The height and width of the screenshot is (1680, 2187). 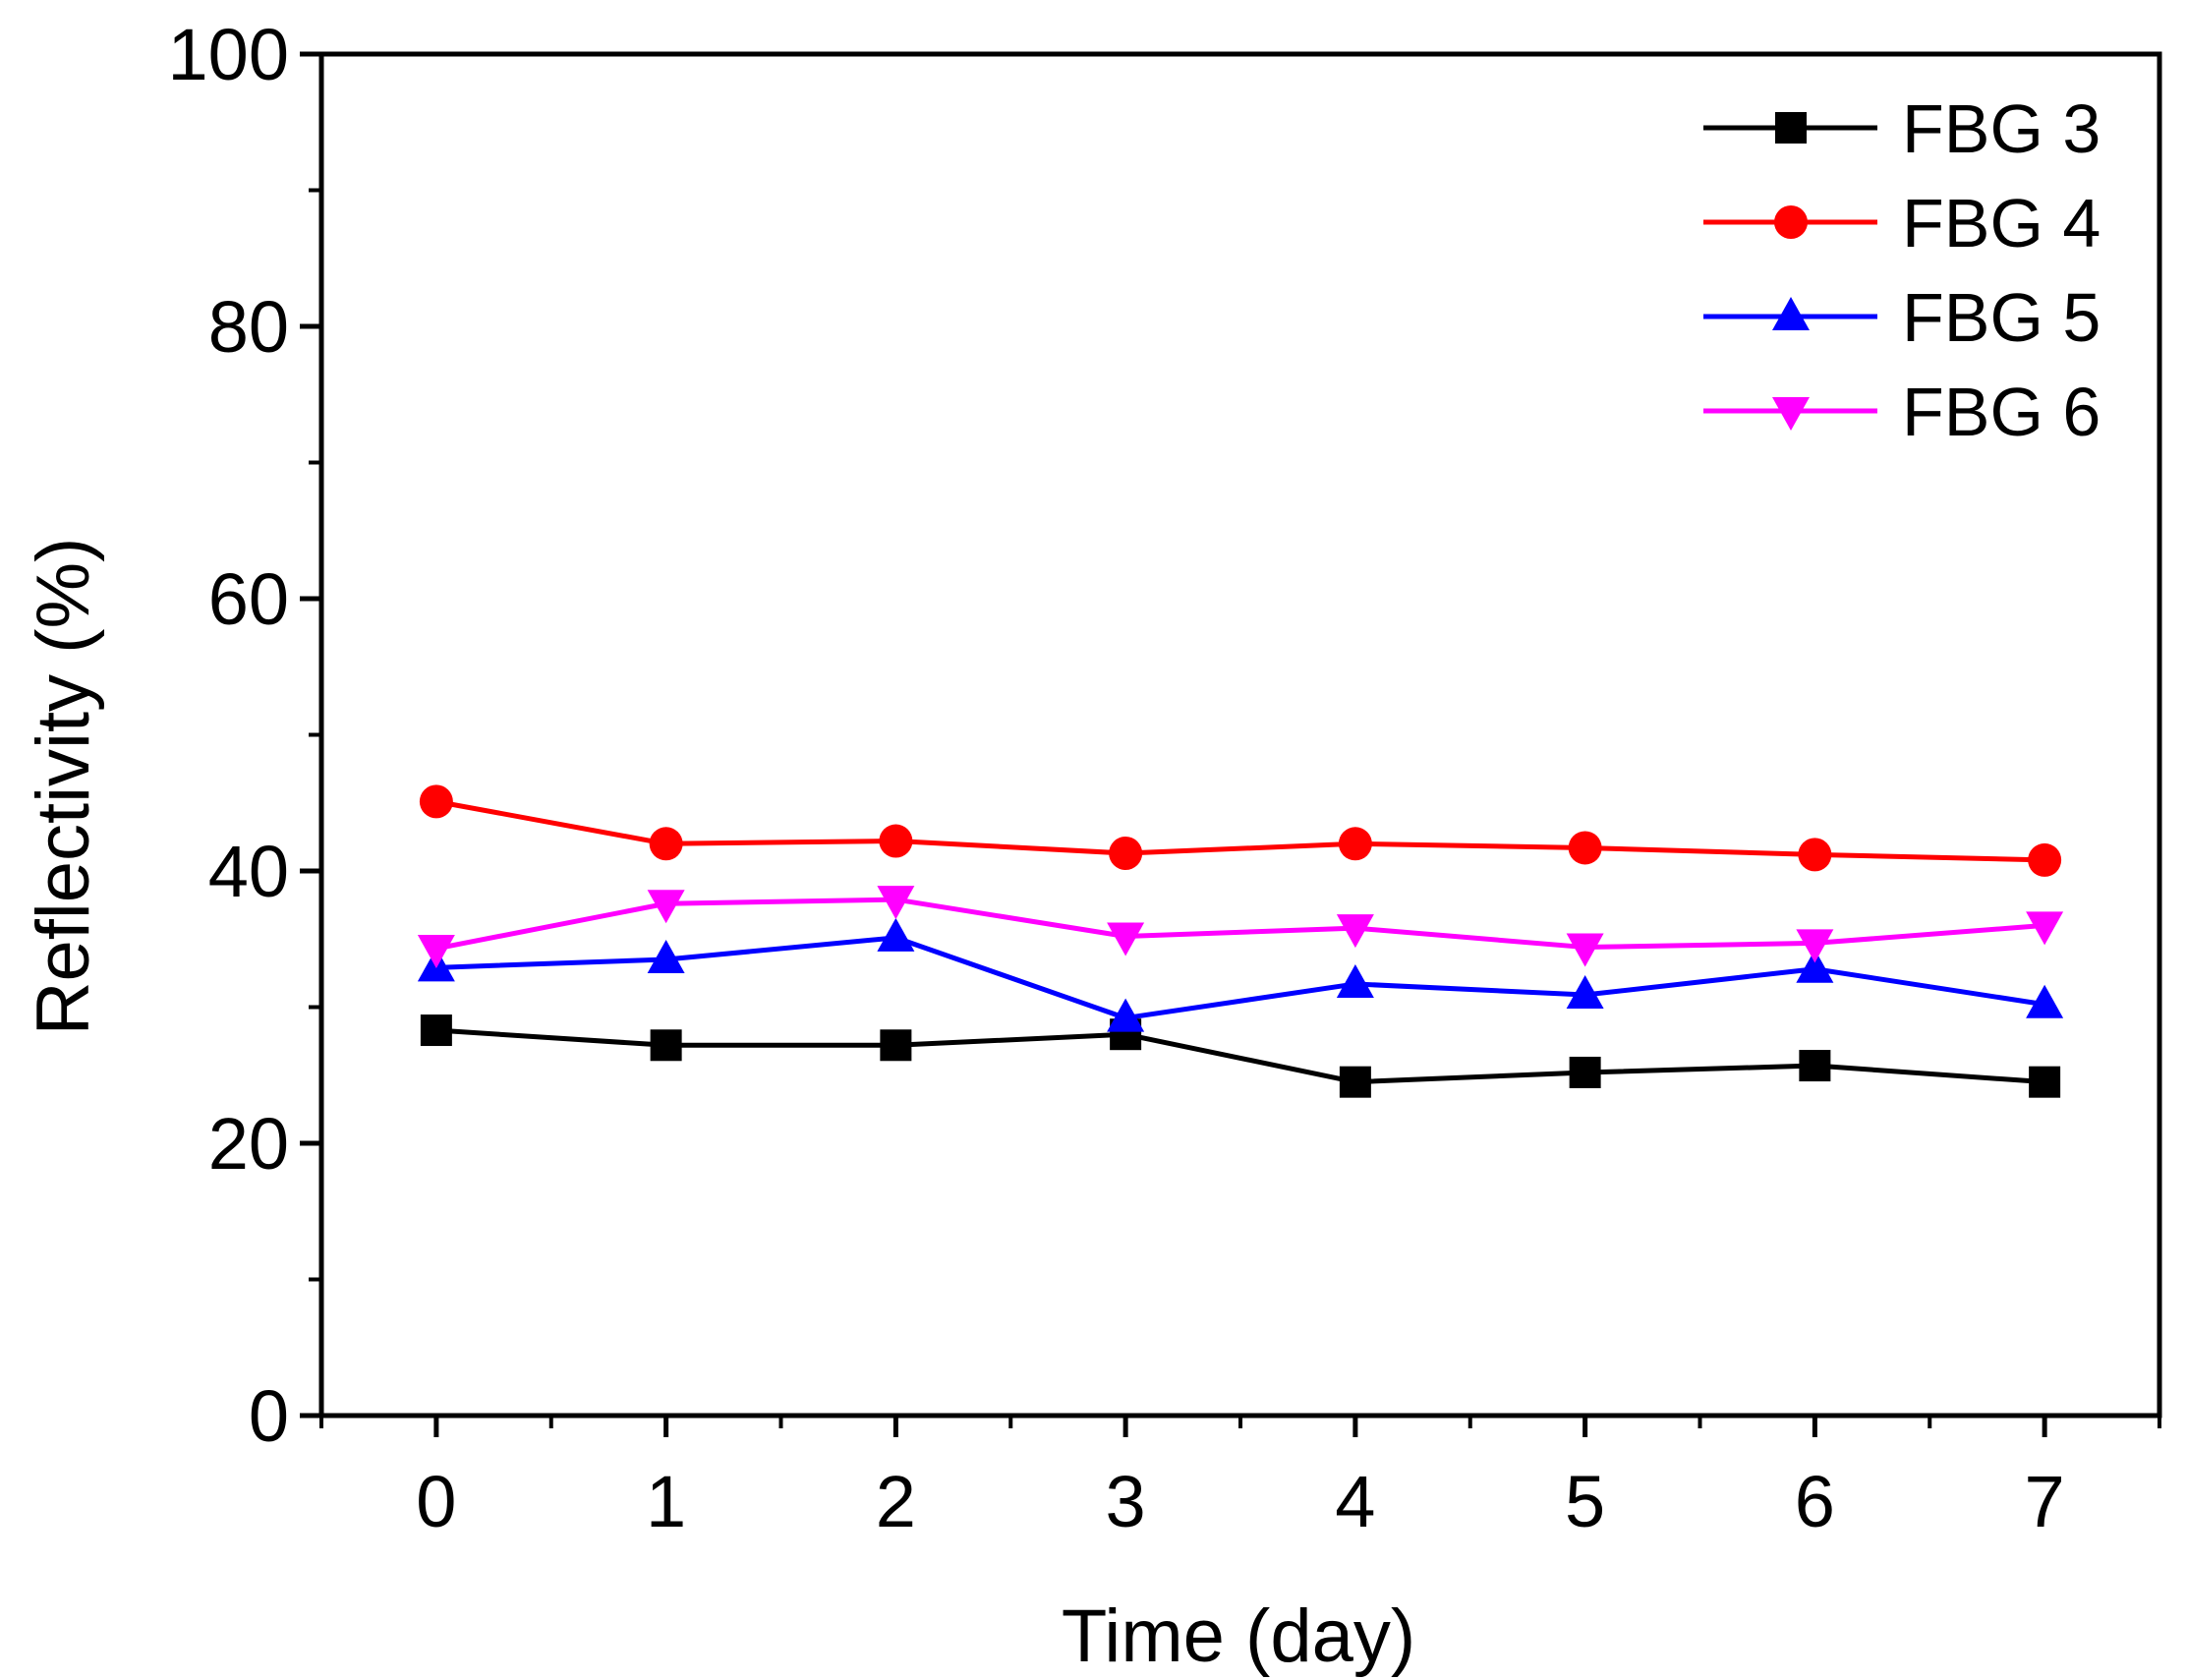 I want to click on legend-marker-fbg5, so click(x=1791, y=313).